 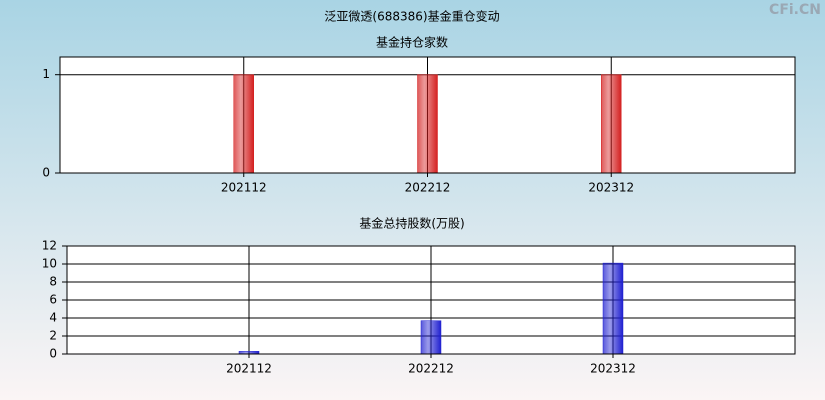 What do you see at coordinates (46, 74) in the screenshot?
I see `y-tick-label: 1` at bounding box center [46, 74].